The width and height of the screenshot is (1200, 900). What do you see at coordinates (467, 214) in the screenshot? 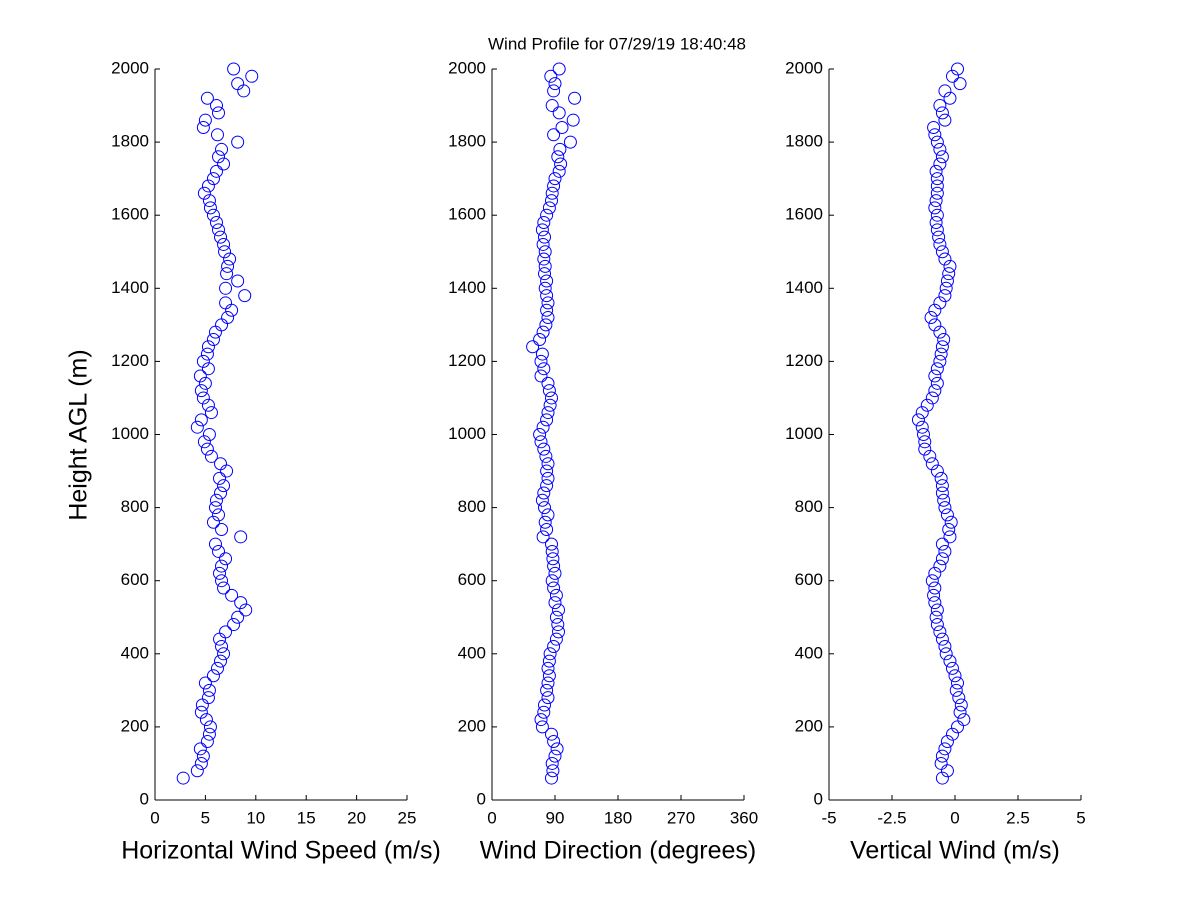
I see `y-tick-label: 1600` at bounding box center [467, 214].